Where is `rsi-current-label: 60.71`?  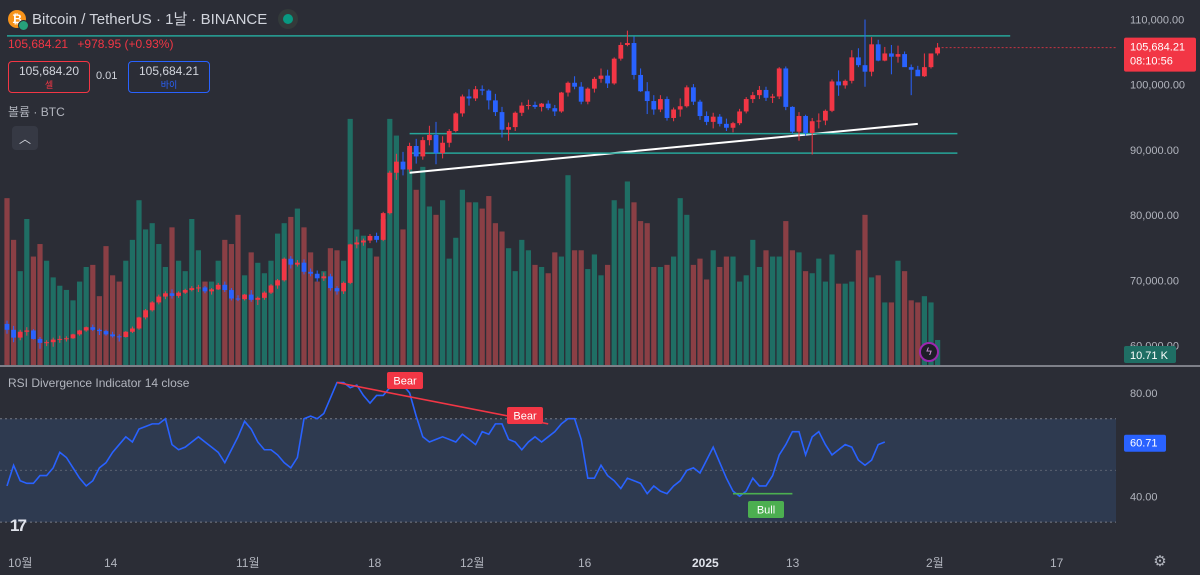 rsi-current-label: 60.71 is located at coordinates (1144, 444).